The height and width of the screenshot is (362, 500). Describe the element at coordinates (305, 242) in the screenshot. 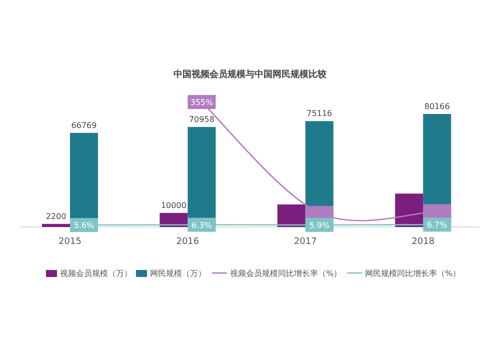

I see `x-tick-label: 2017` at that location.